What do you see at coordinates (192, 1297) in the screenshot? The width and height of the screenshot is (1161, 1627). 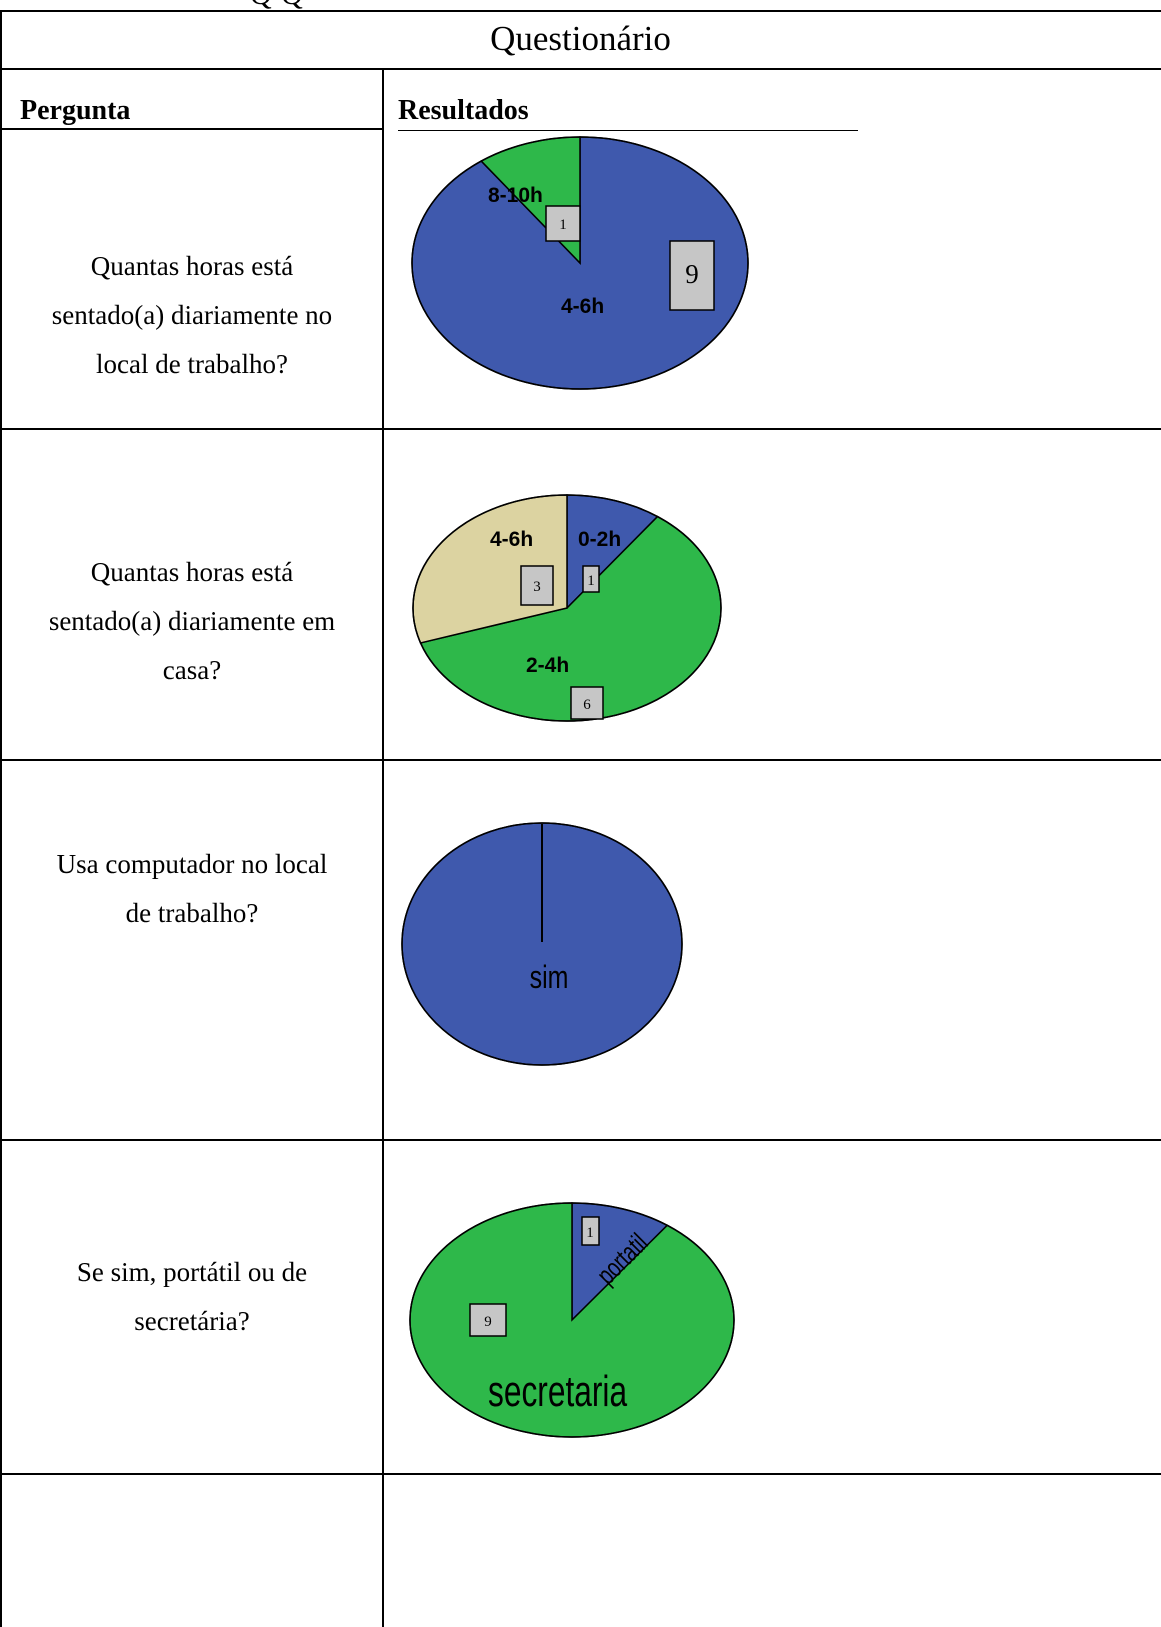 I see `question-cell: Se sim, portátil ou de secretária?` at bounding box center [192, 1297].